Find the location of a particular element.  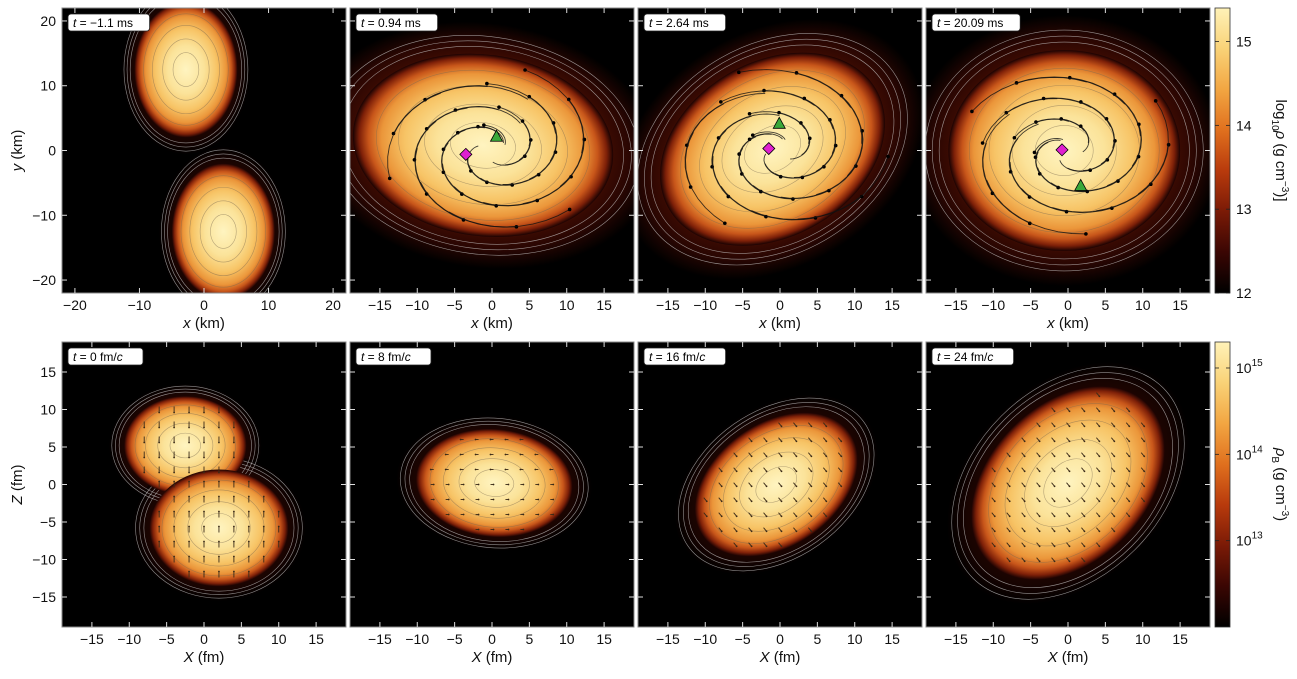

time-label: t = 0.94 ms is located at coordinates (396, 22).